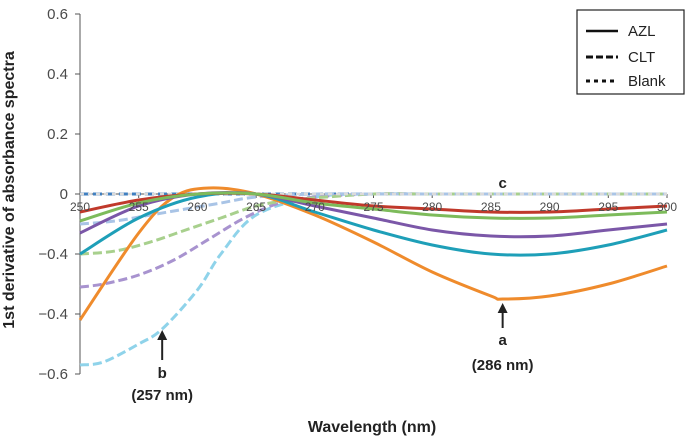 The width and height of the screenshot is (692, 440). What do you see at coordinates (667, 207) in the screenshot?
I see `x-tick-label: 300` at bounding box center [667, 207].